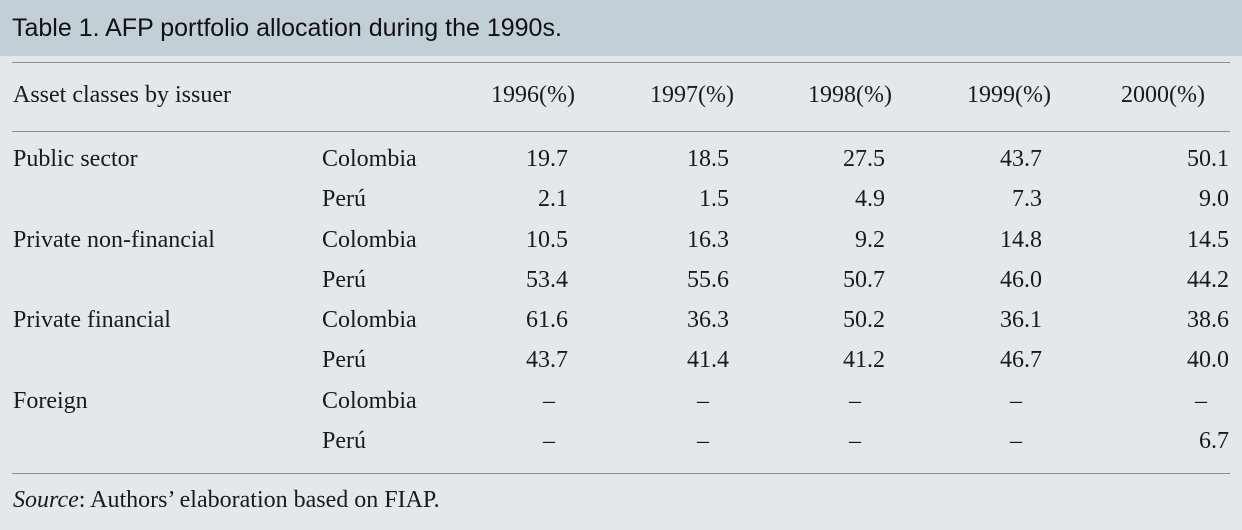  I want to click on cell-value: 38.6, so click(1208, 320).